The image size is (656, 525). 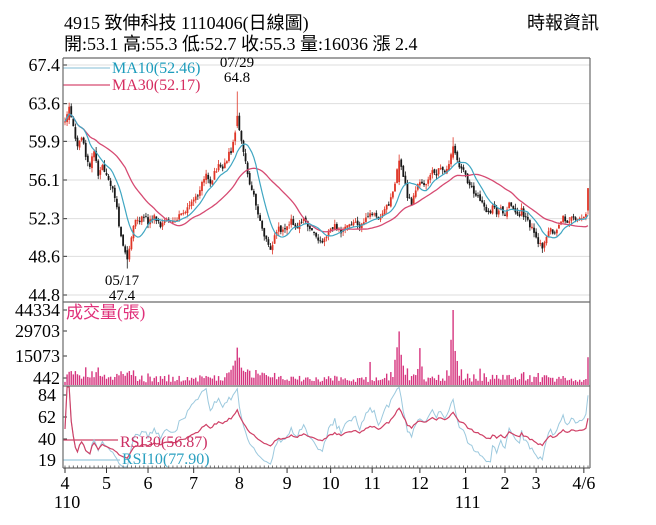 What do you see at coordinates (468, 502) in the screenshot?
I see `year-label: 111` at bounding box center [468, 502].